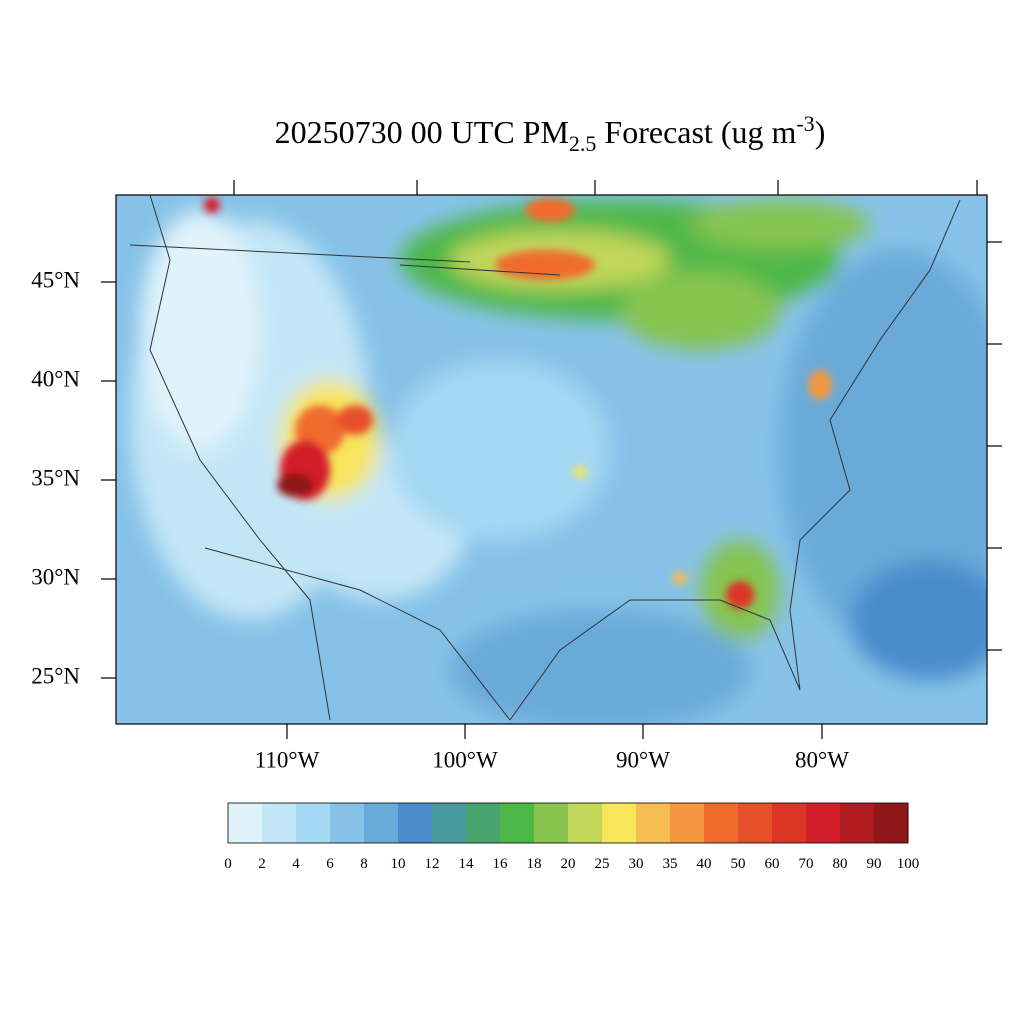 The width and height of the screenshot is (1024, 1024). What do you see at coordinates (568, 864) in the screenshot?
I see `colorbar-label: 20` at bounding box center [568, 864].